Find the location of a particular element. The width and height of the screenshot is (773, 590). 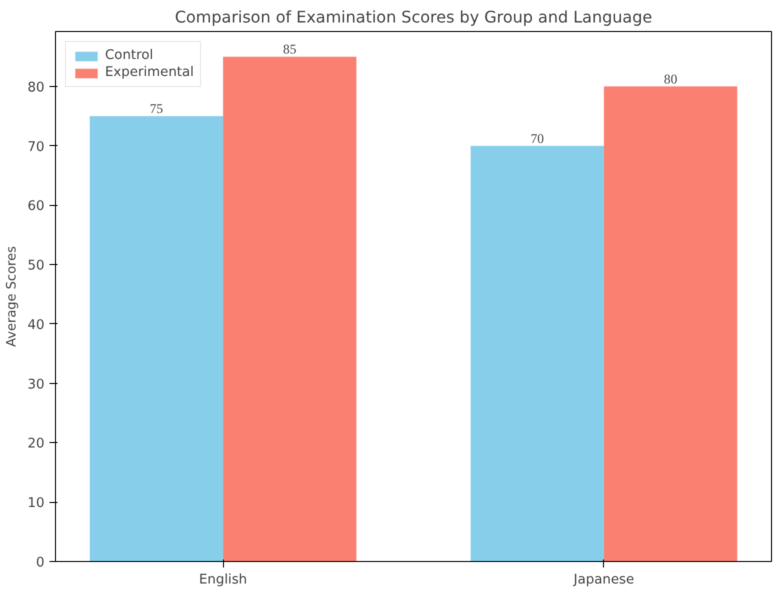

x-tick-label: English is located at coordinates (223, 580).